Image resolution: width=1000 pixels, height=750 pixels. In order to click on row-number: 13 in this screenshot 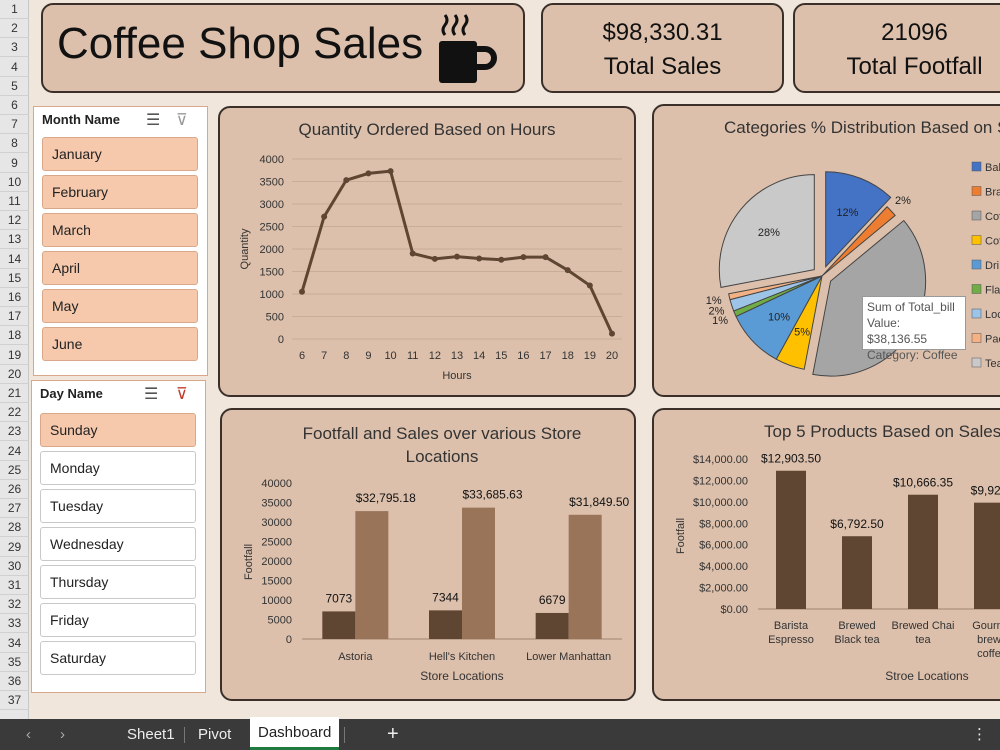, I will do `click(14, 240)`.